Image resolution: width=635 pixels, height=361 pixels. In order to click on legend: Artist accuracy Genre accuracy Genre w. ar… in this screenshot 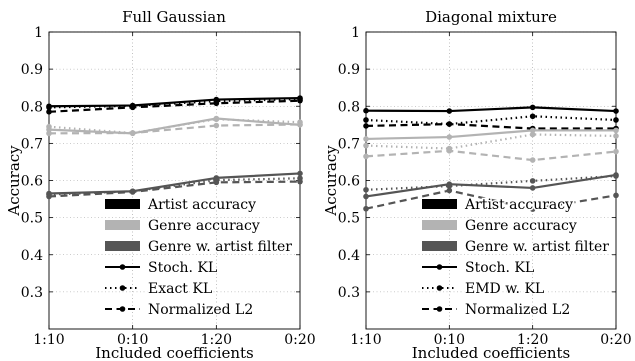, I will do `click(199, 258)`.